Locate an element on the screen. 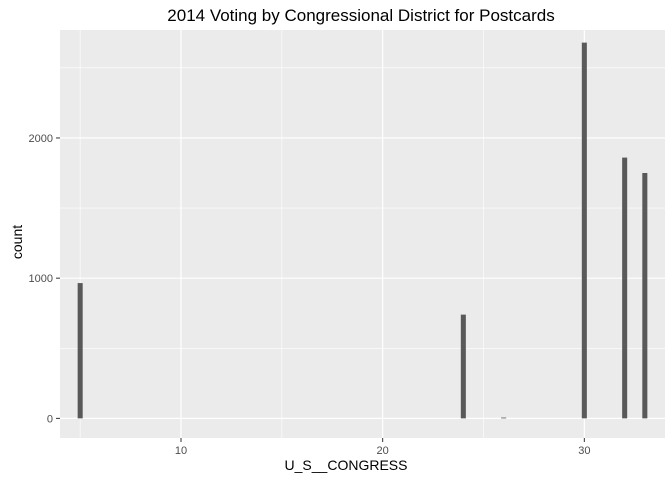 The image size is (672, 480). x-tick-label: 30 is located at coordinates (584, 451).